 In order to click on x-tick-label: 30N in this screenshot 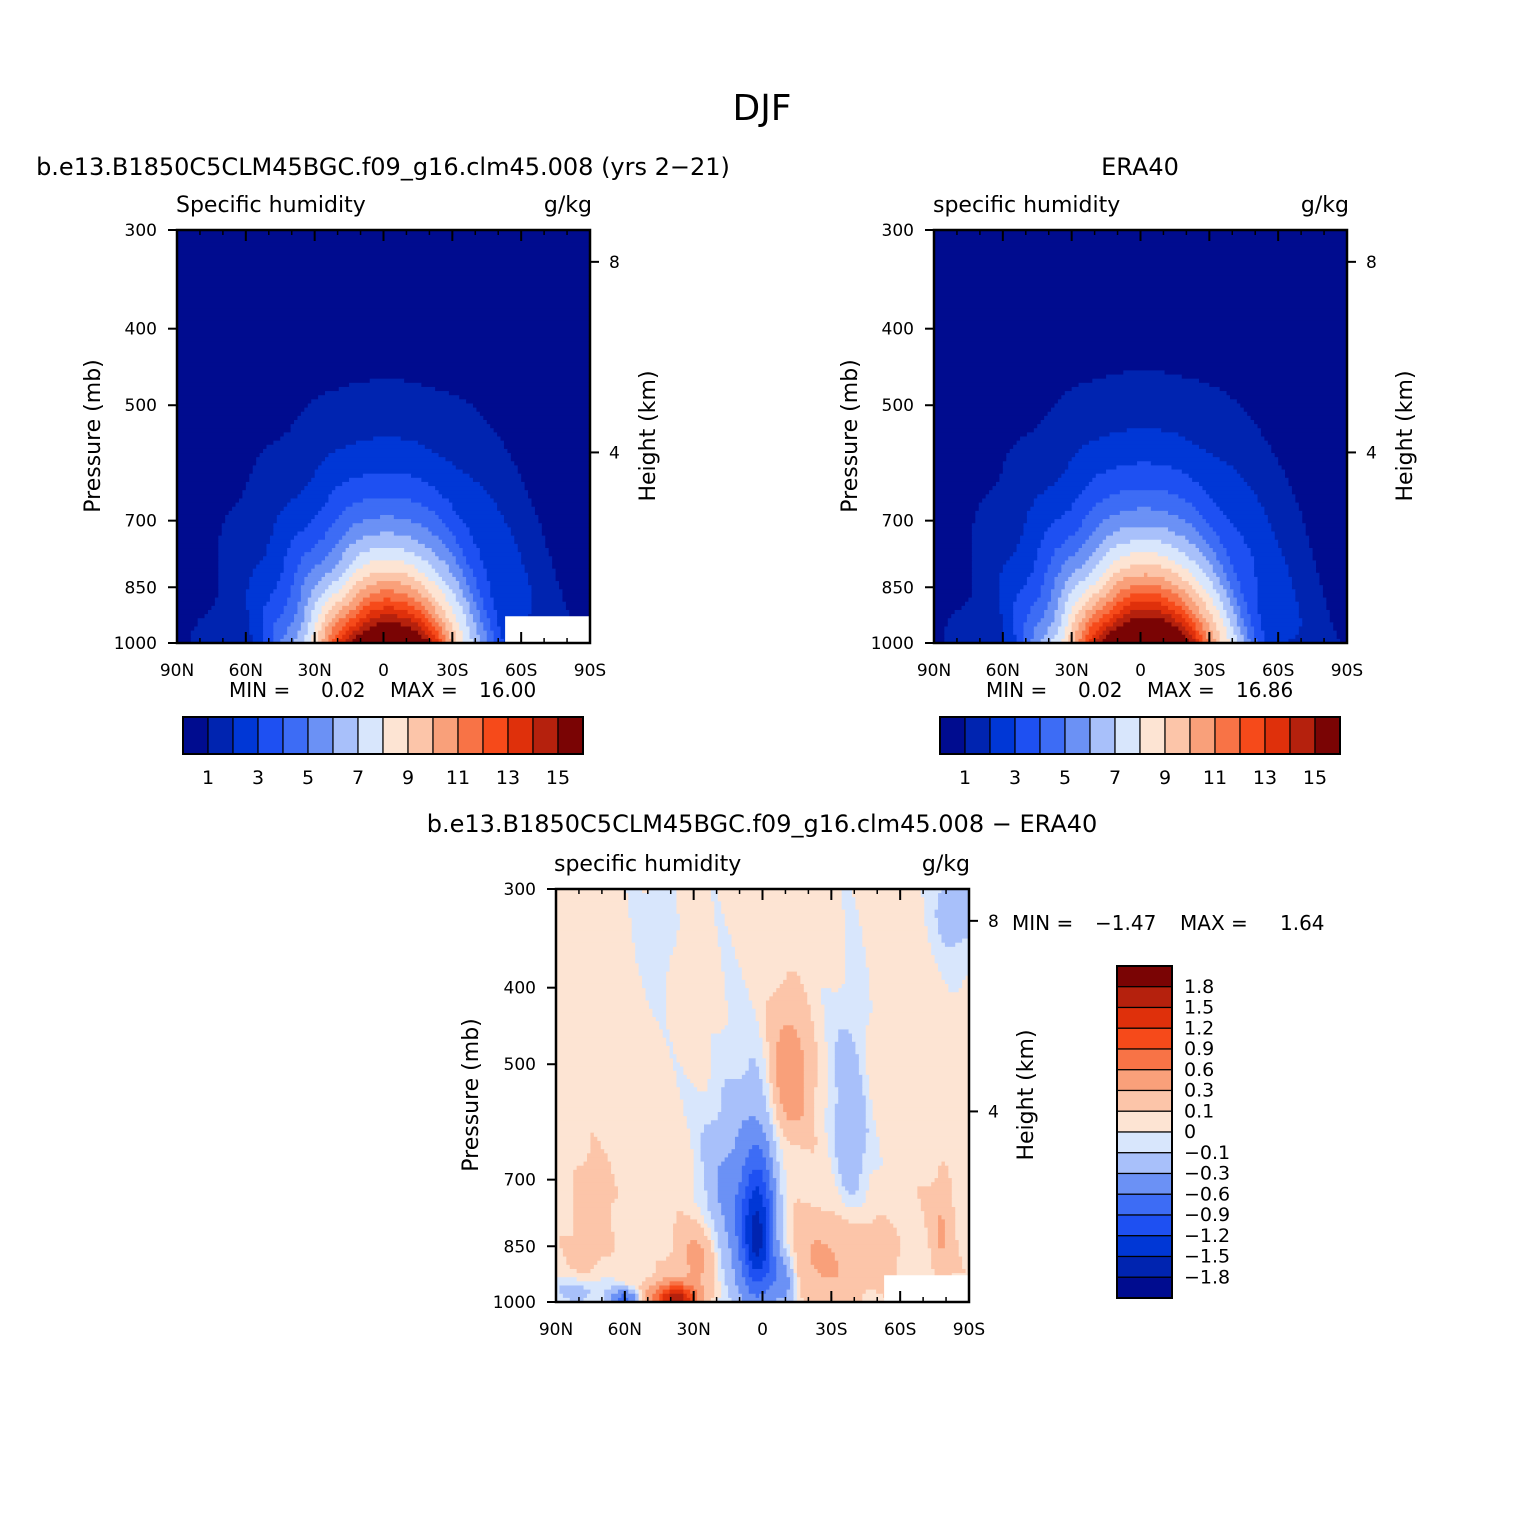, I will do `click(693, 1330)`.